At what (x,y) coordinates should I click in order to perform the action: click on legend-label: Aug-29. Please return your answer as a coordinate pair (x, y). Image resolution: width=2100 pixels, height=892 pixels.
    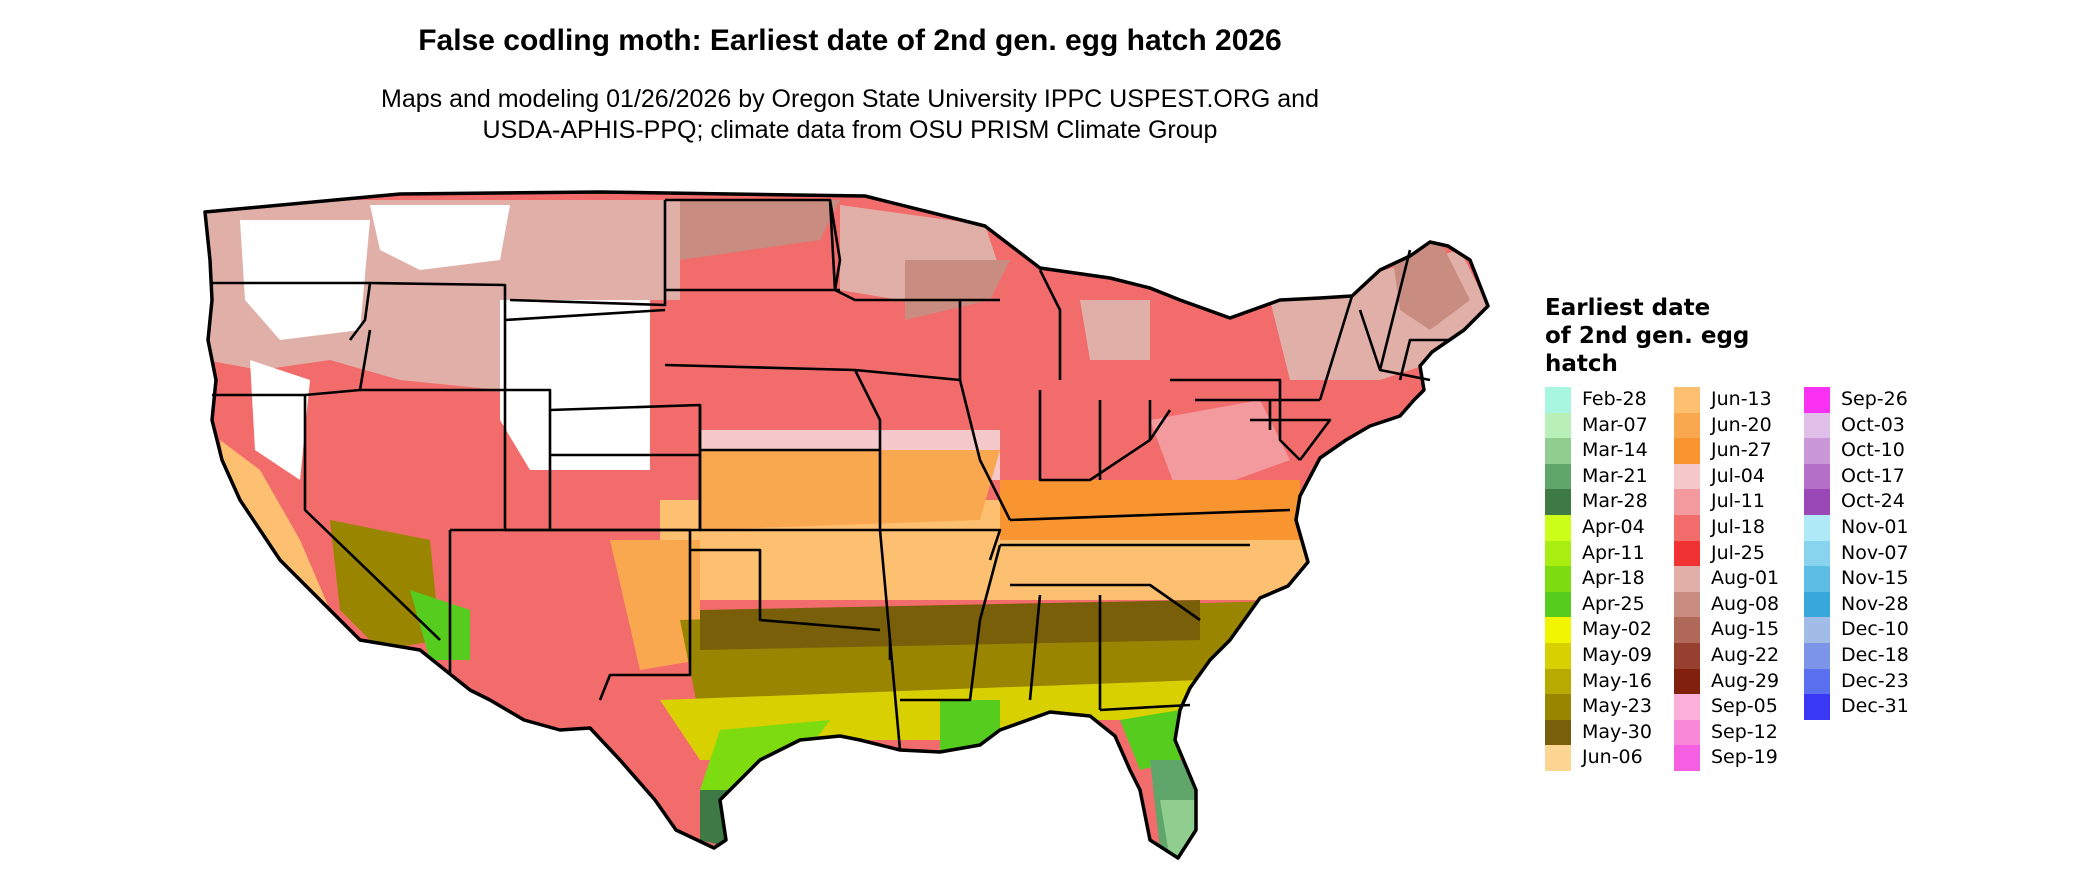
    Looking at the image, I should click on (1745, 680).